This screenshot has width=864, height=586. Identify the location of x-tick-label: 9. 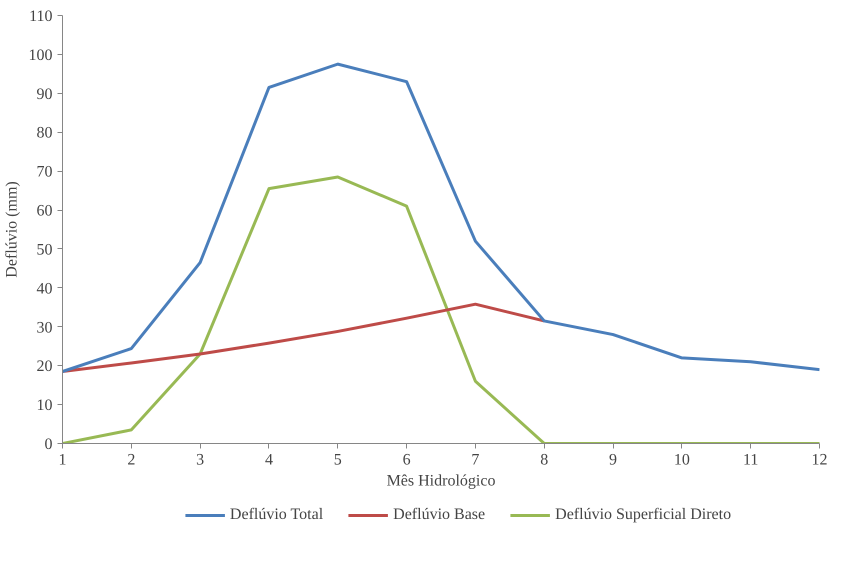
(613, 460).